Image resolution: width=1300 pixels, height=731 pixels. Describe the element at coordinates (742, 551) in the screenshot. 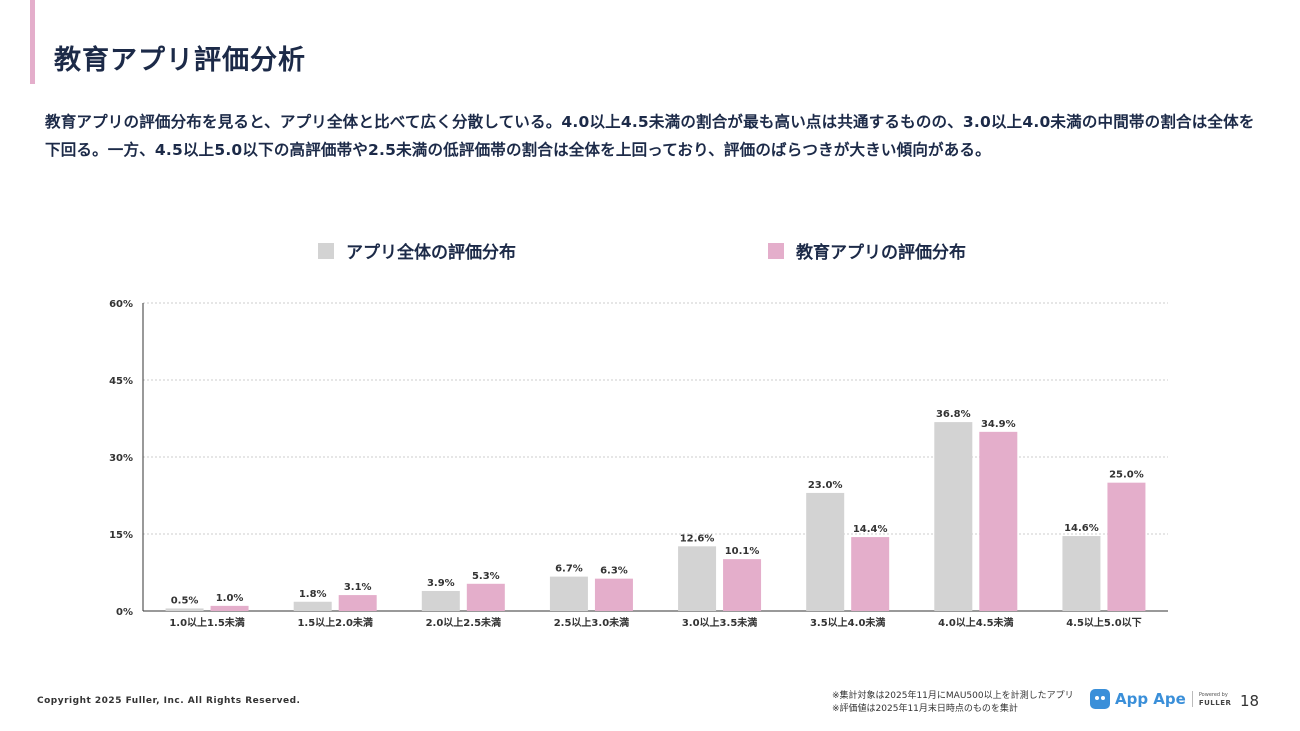

I see `data-label: 10.1%` at that location.